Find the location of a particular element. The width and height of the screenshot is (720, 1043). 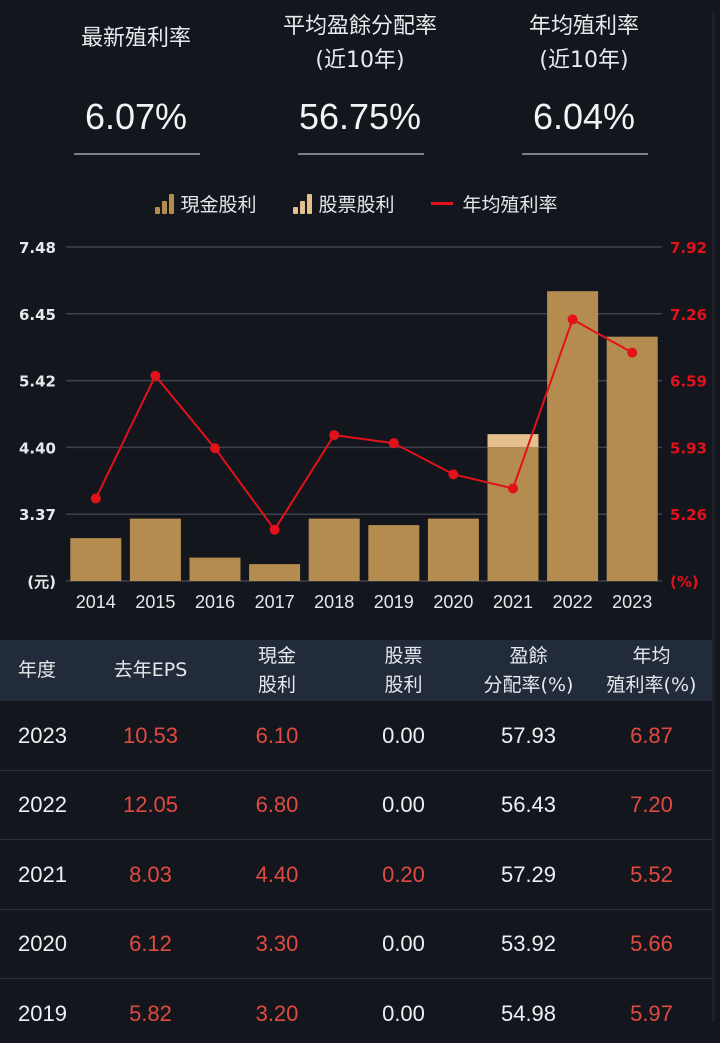

legend-stock-dividend: 股票股利 is located at coordinates (343, 203).